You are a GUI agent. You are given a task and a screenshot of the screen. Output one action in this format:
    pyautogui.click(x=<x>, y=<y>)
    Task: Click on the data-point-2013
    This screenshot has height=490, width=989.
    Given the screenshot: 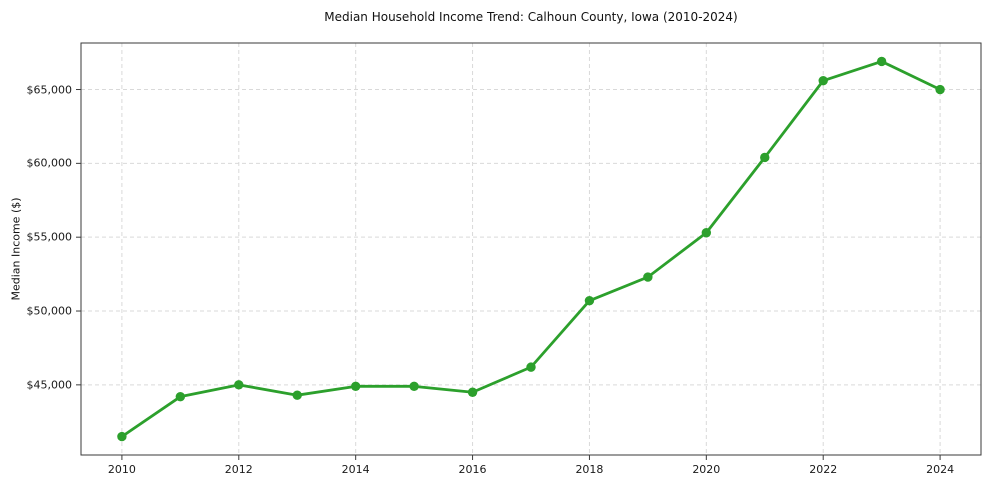 What is the action you would take?
    pyautogui.click(x=297, y=395)
    